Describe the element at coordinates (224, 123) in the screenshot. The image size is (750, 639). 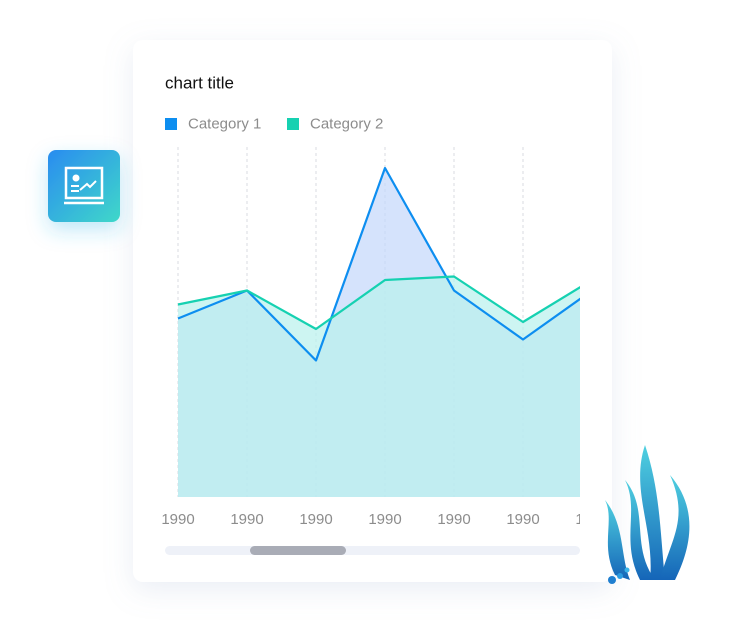
I see `legend-label: Category 1` at that location.